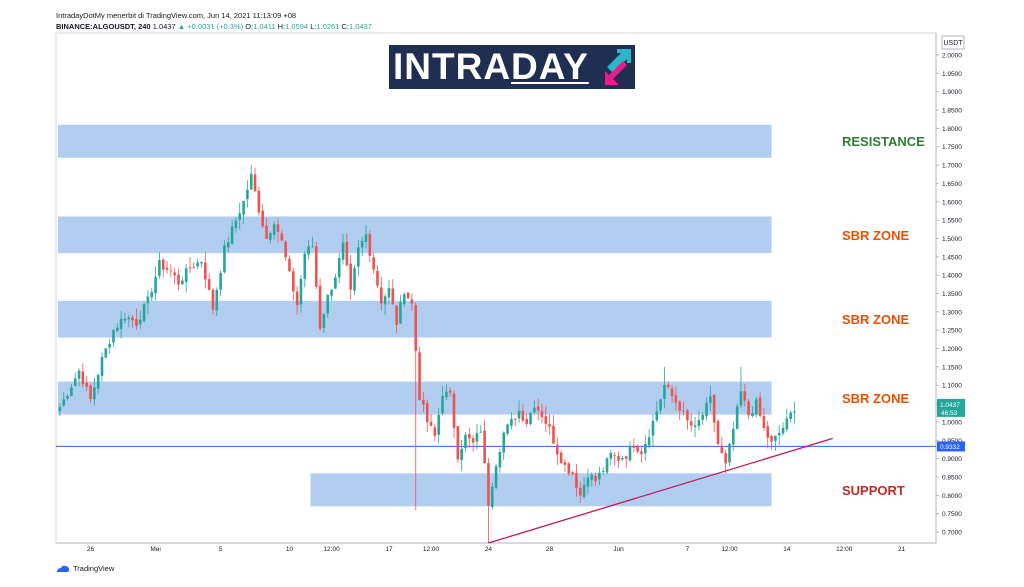 The width and height of the screenshot is (1024, 587). I want to click on trendline, so click(660, 490).